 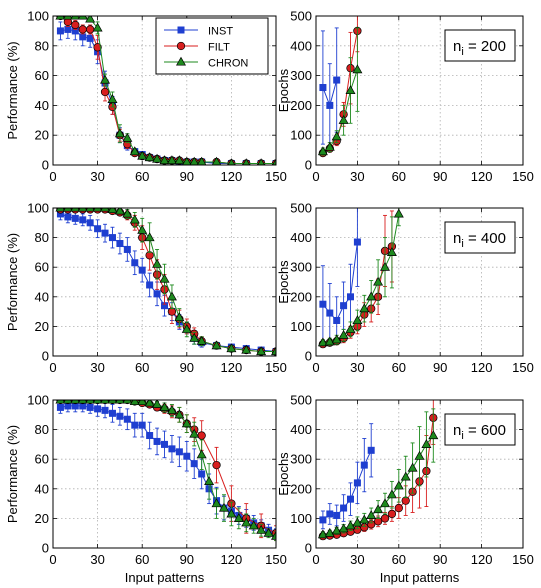 I want to click on y-tick-label: 100, so click(x=301, y=326).